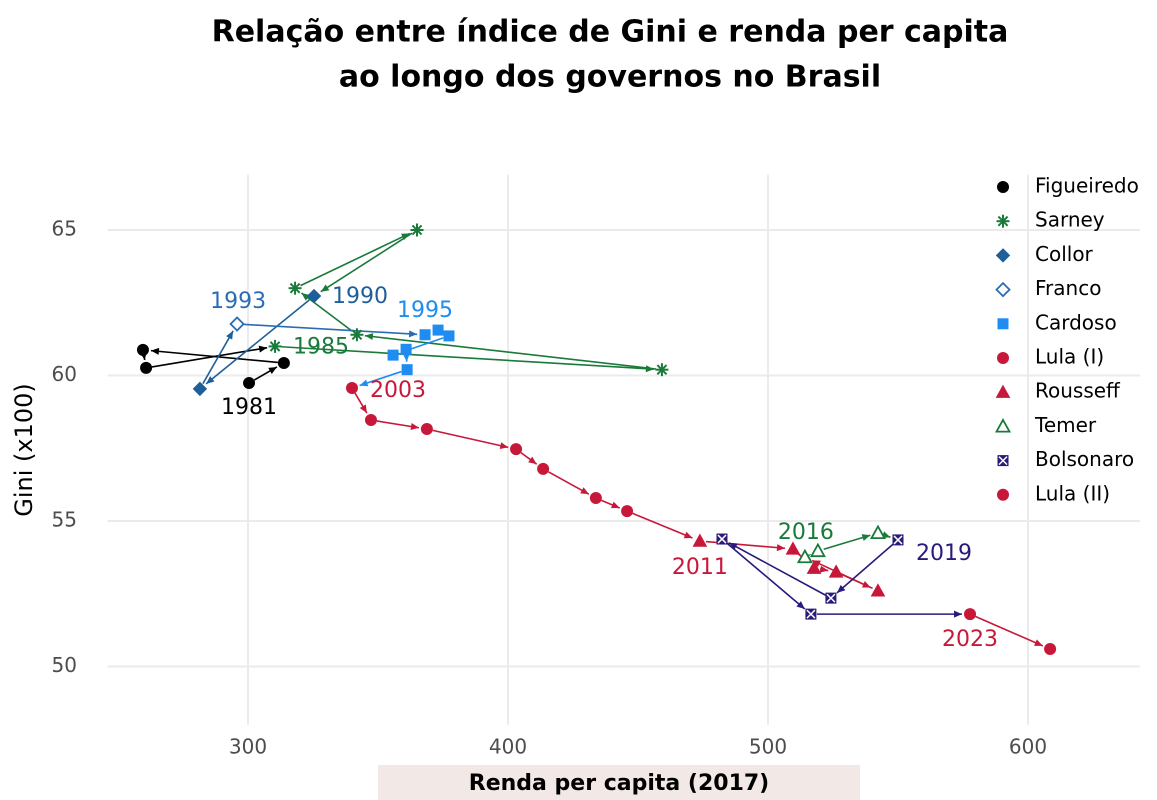 The width and height of the screenshot is (1157, 800). I want to click on legend-label: Cardoso, so click(1076, 322).